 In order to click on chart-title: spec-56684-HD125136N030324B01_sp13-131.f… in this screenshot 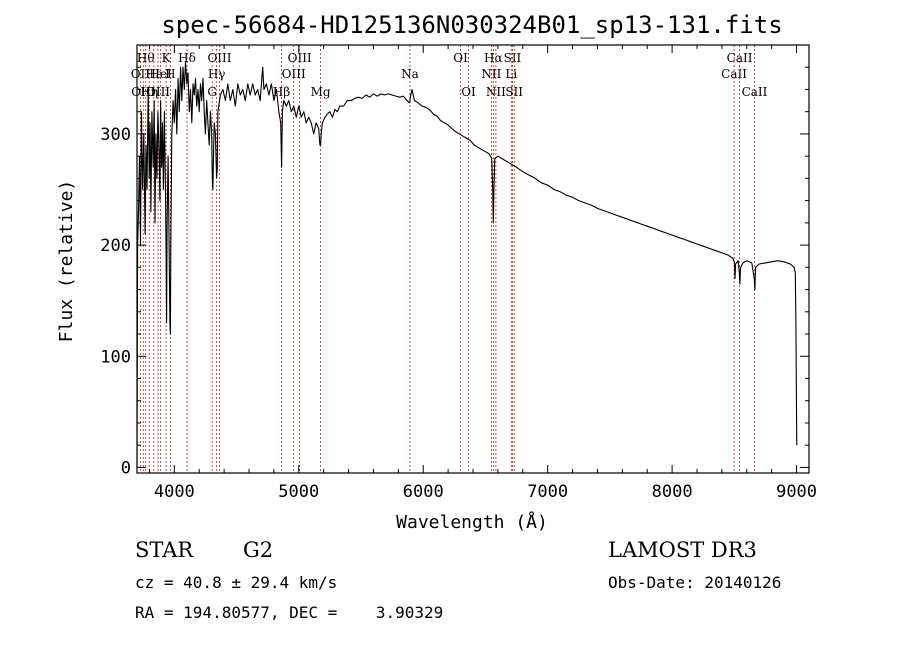, I will do `click(471, 25)`.